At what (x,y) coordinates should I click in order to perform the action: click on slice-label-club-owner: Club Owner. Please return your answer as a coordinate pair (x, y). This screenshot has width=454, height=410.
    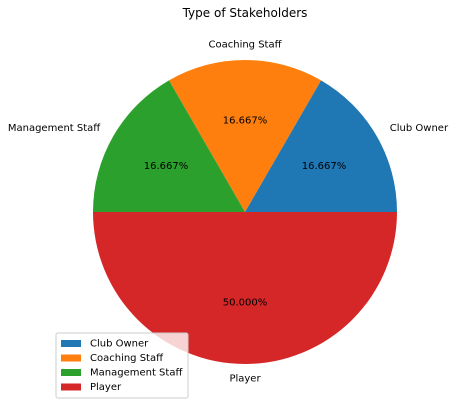
    Looking at the image, I should click on (419, 128).